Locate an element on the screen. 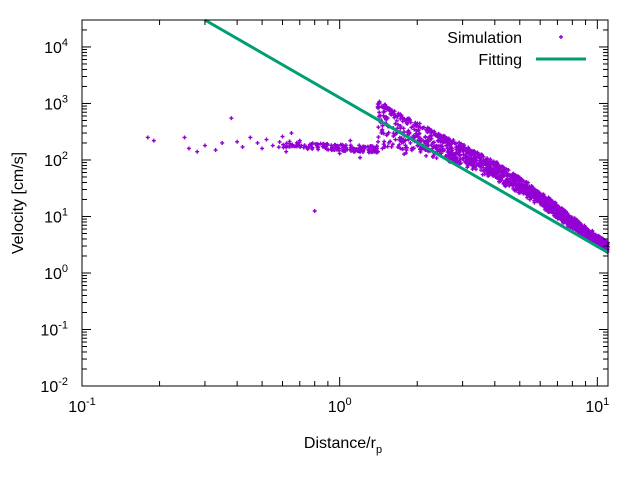  x-tick-label: 10⁻¹ is located at coordinates (82, 406).